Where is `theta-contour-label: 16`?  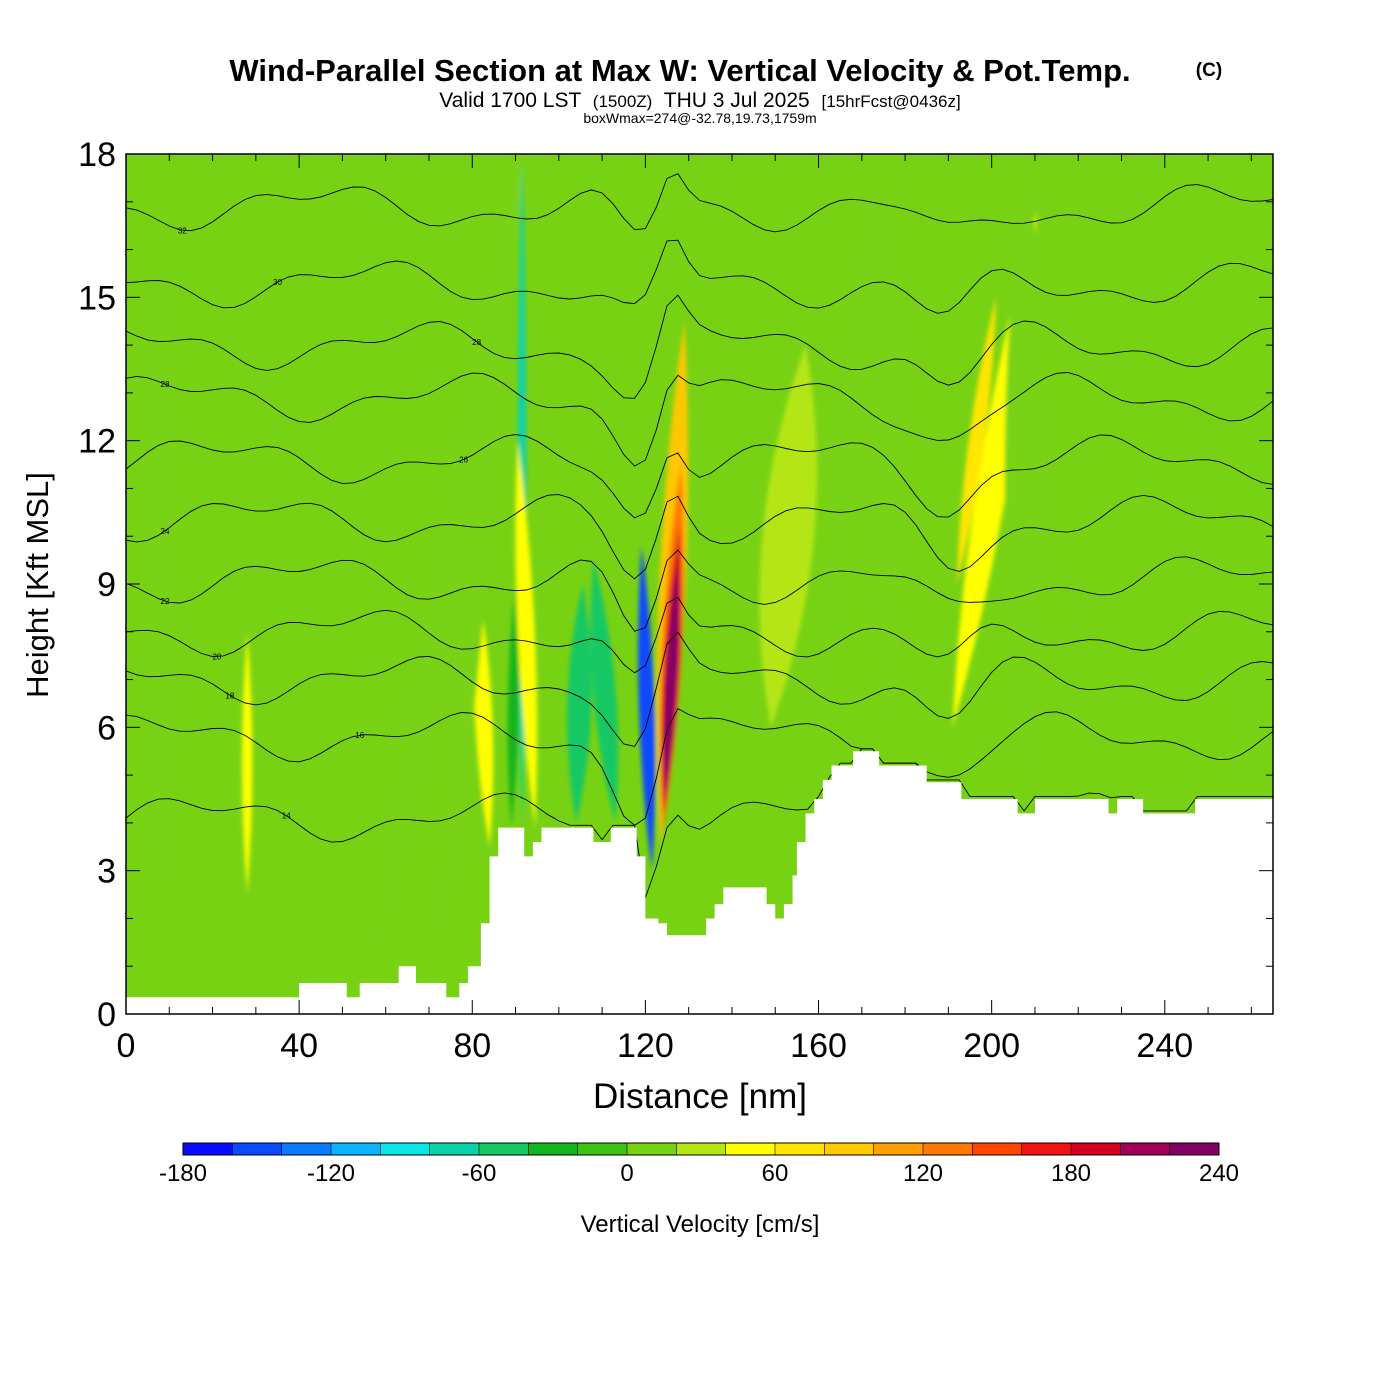
theta-contour-label: 16 is located at coordinates (359, 735).